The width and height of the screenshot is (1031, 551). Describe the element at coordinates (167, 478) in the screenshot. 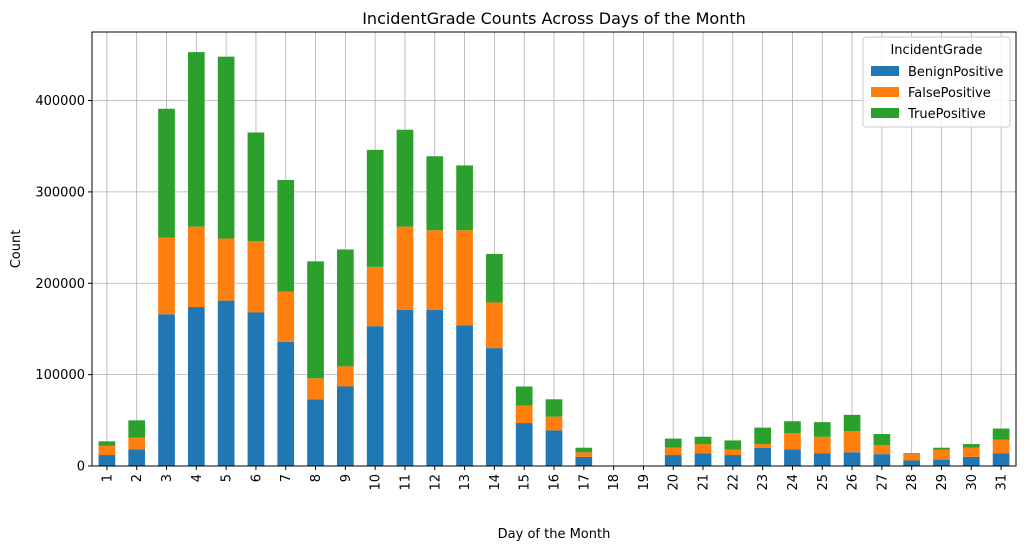

I see `x-tick-label: 3` at that location.